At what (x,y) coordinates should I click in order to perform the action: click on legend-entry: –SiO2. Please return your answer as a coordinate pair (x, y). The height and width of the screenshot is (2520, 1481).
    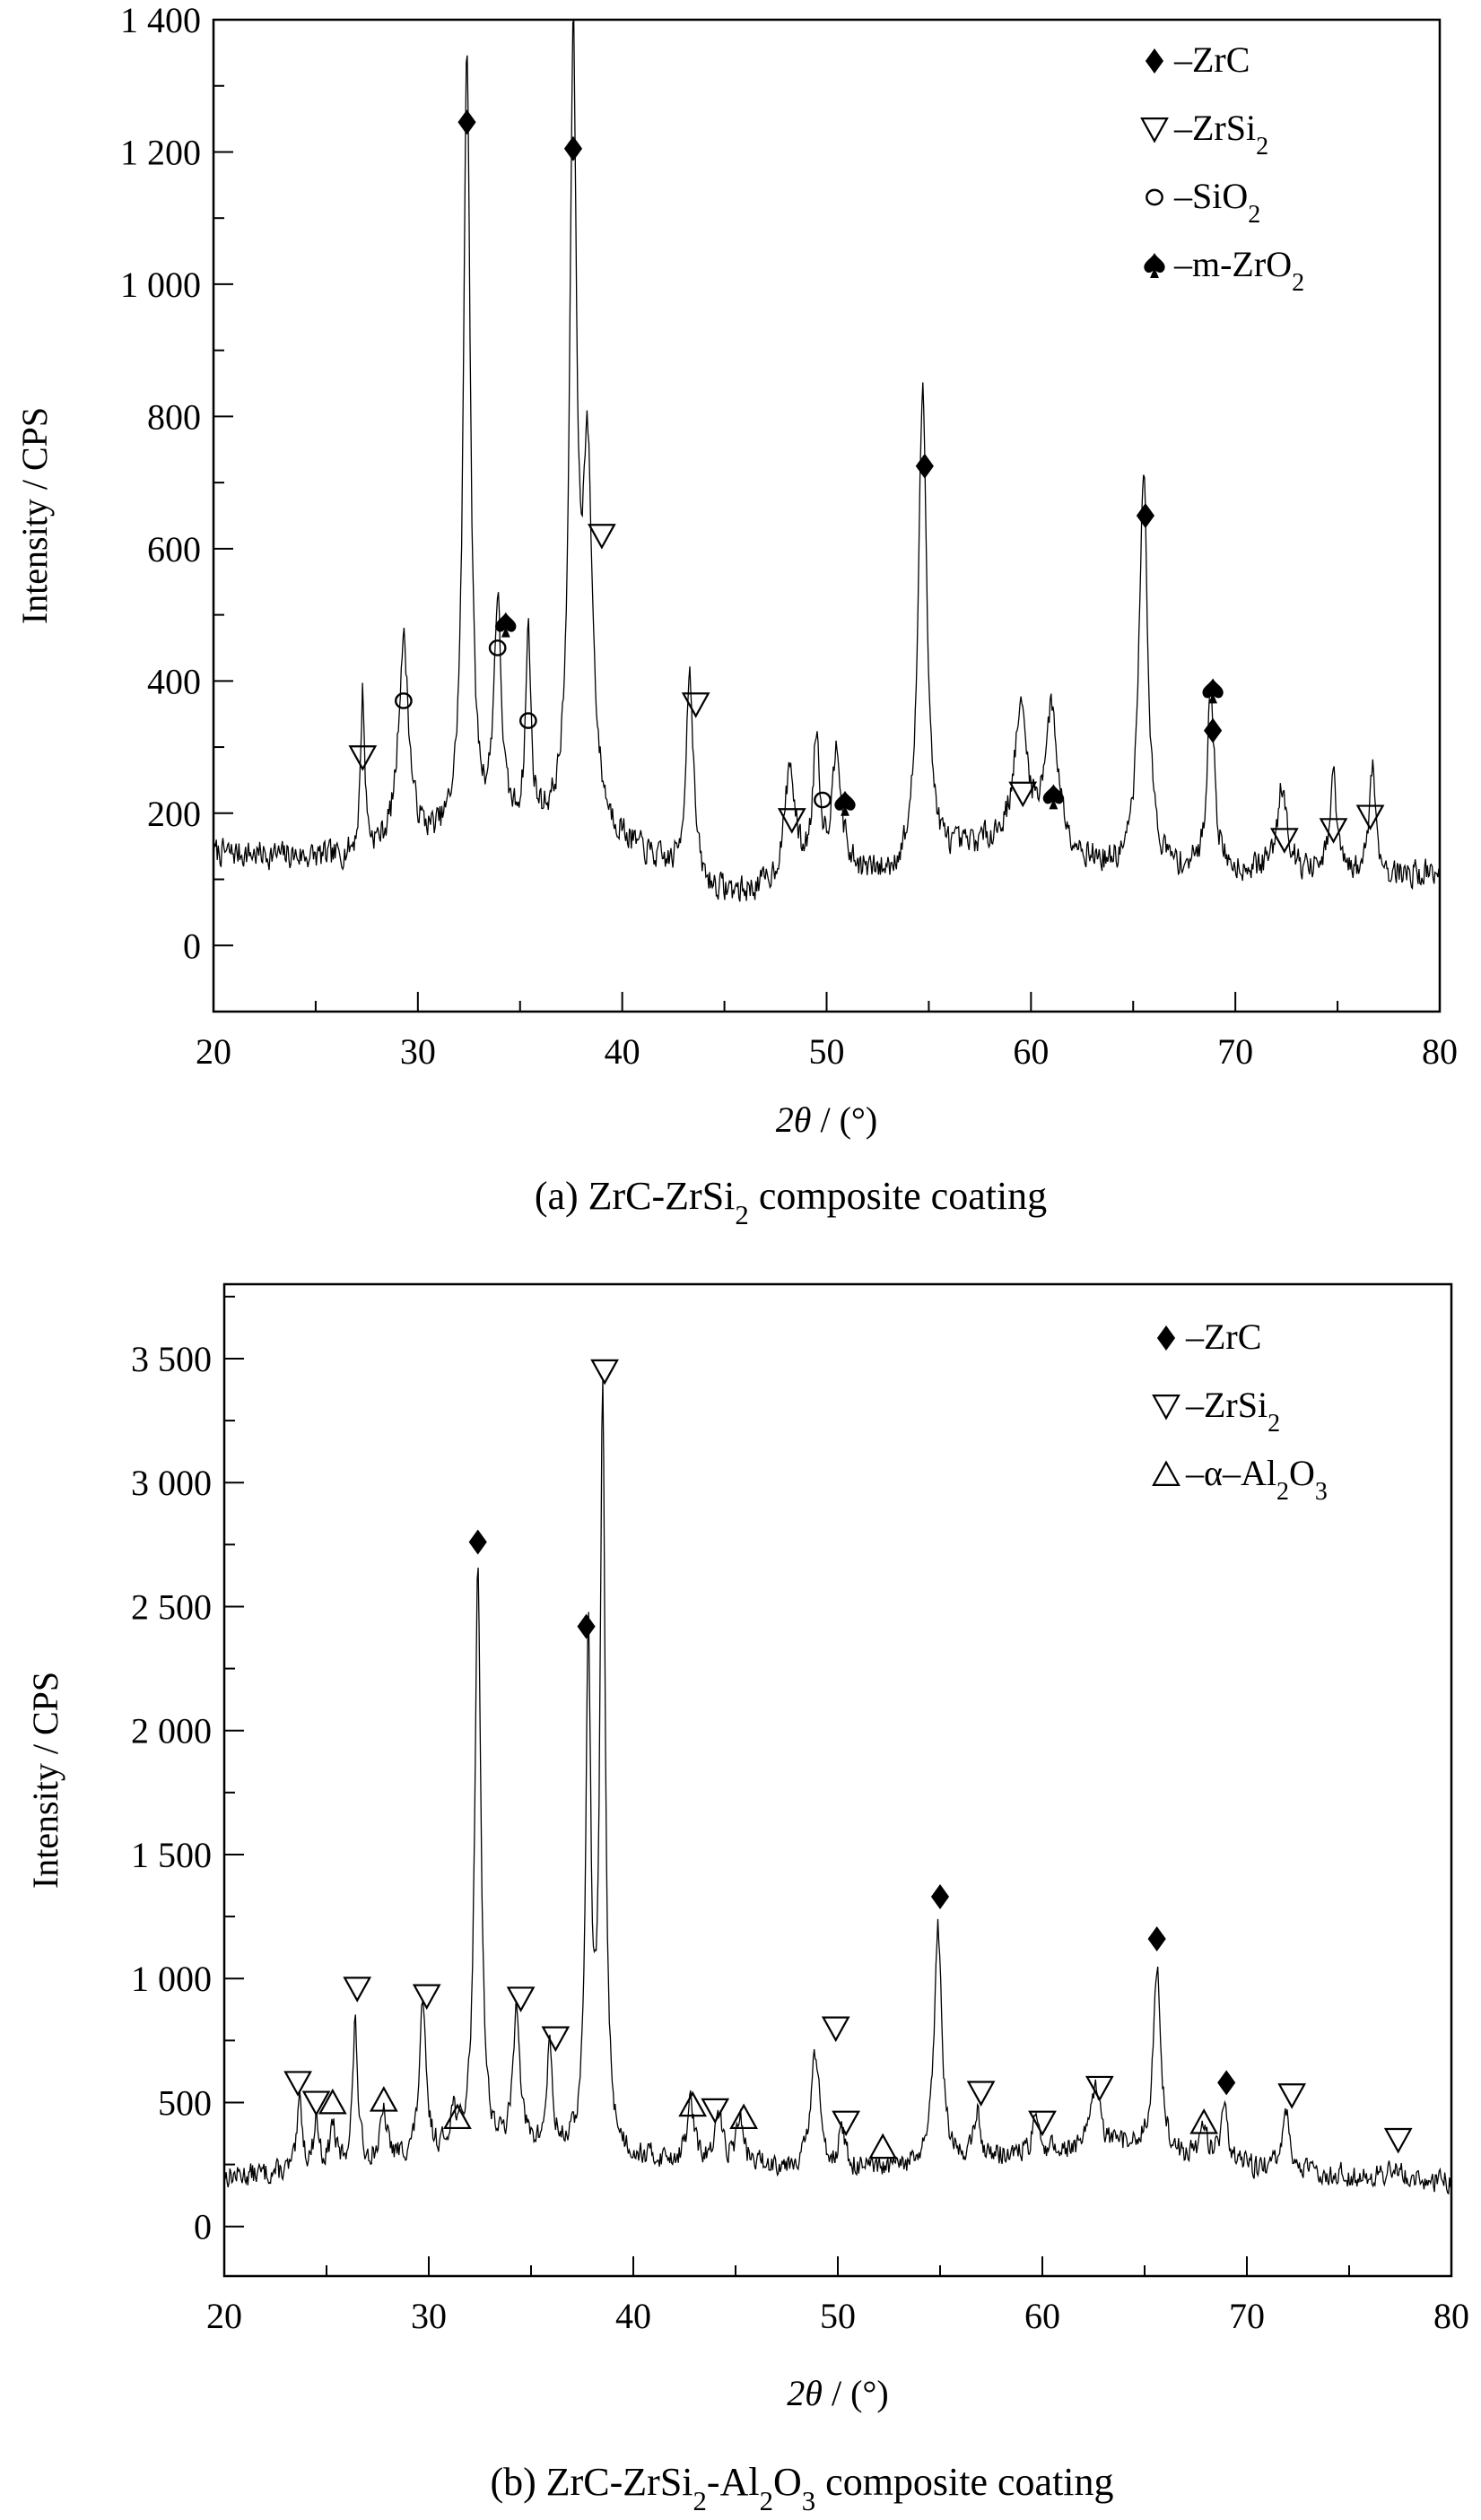
    Looking at the image, I should click on (1216, 203).